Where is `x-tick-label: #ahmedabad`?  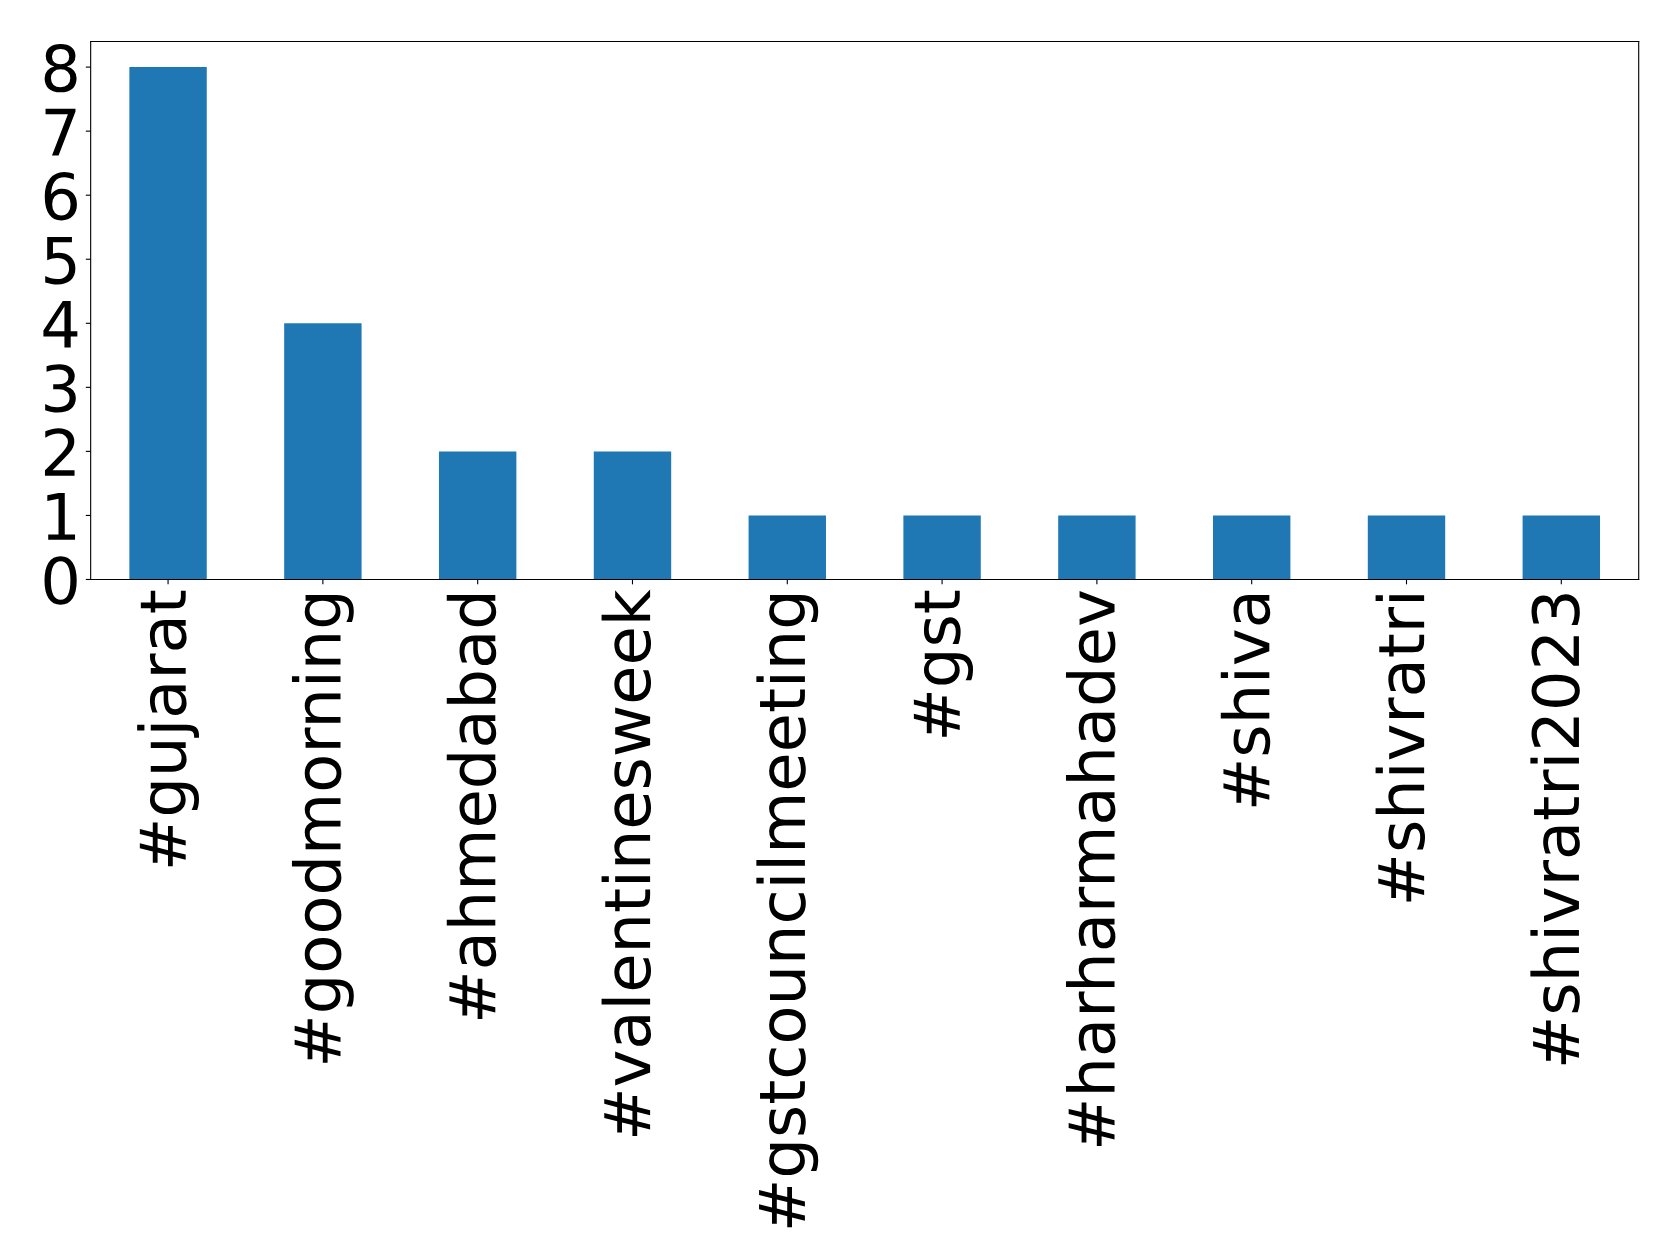
x-tick-label: #ahmedabad is located at coordinates (471, 807).